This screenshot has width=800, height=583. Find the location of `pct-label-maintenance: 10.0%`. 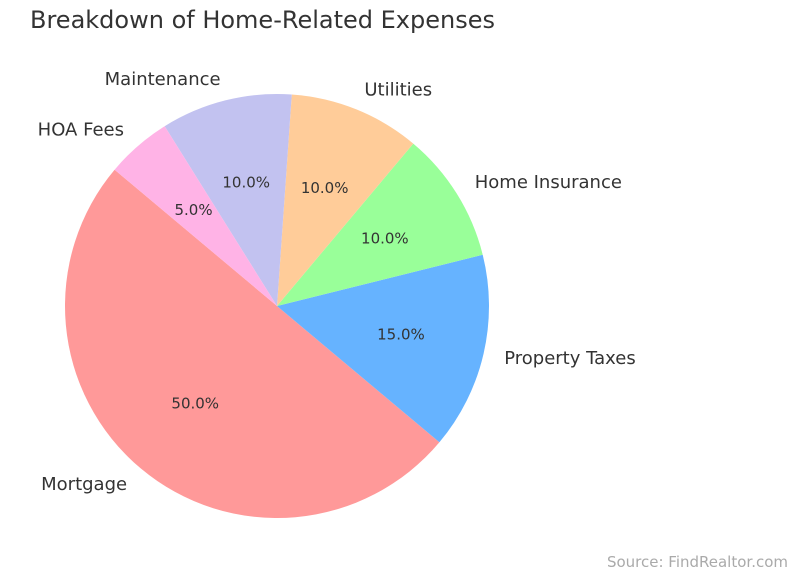

pct-label-maintenance: 10.0% is located at coordinates (246, 183).